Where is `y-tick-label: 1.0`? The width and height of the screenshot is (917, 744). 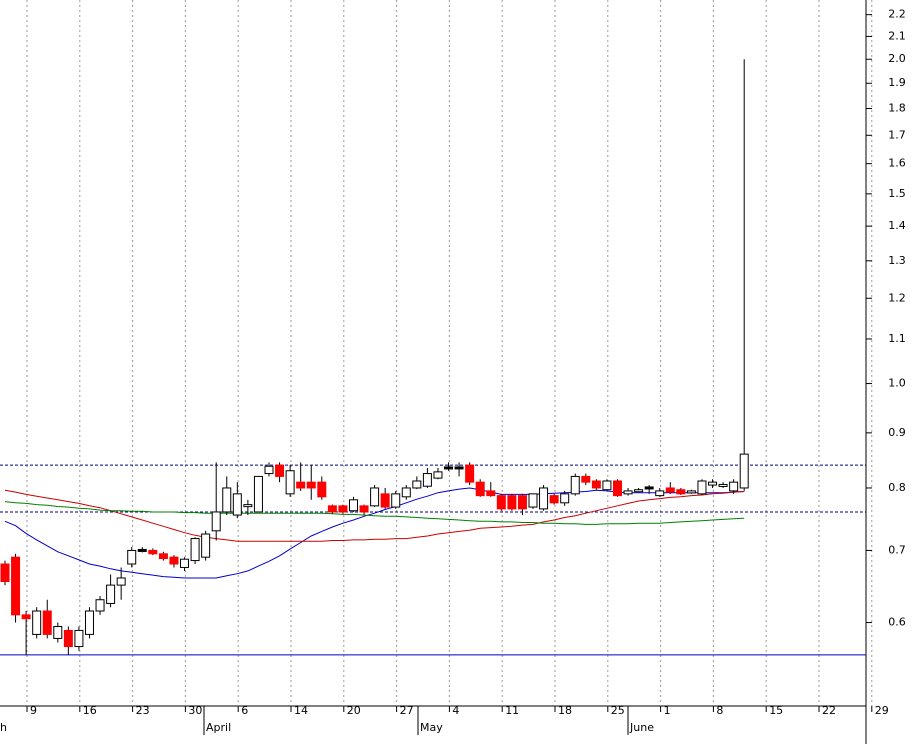
y-tick-label: 1.0 is located at coordinates (897, 383).